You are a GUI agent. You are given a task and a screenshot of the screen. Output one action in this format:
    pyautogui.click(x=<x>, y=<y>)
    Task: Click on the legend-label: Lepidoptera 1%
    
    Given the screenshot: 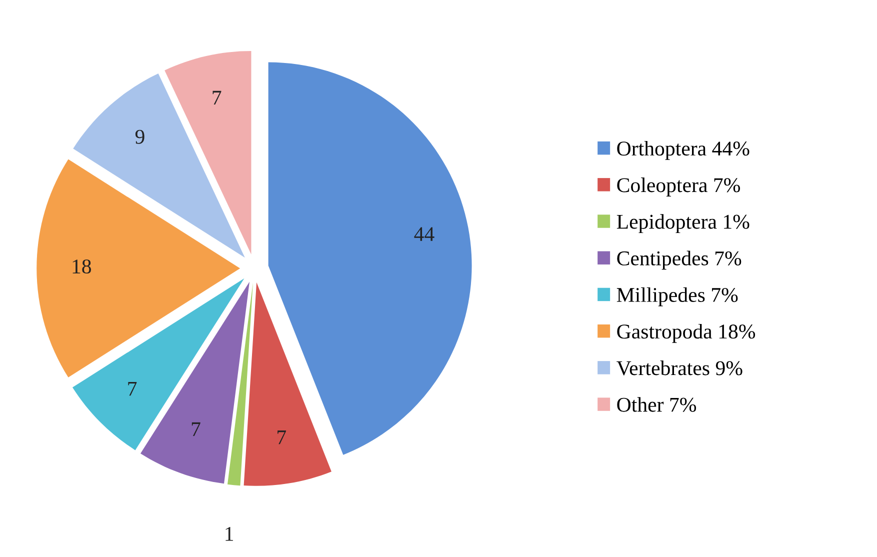 What is the action you would take?
    pyautogui.click(x=683, y=224)
    